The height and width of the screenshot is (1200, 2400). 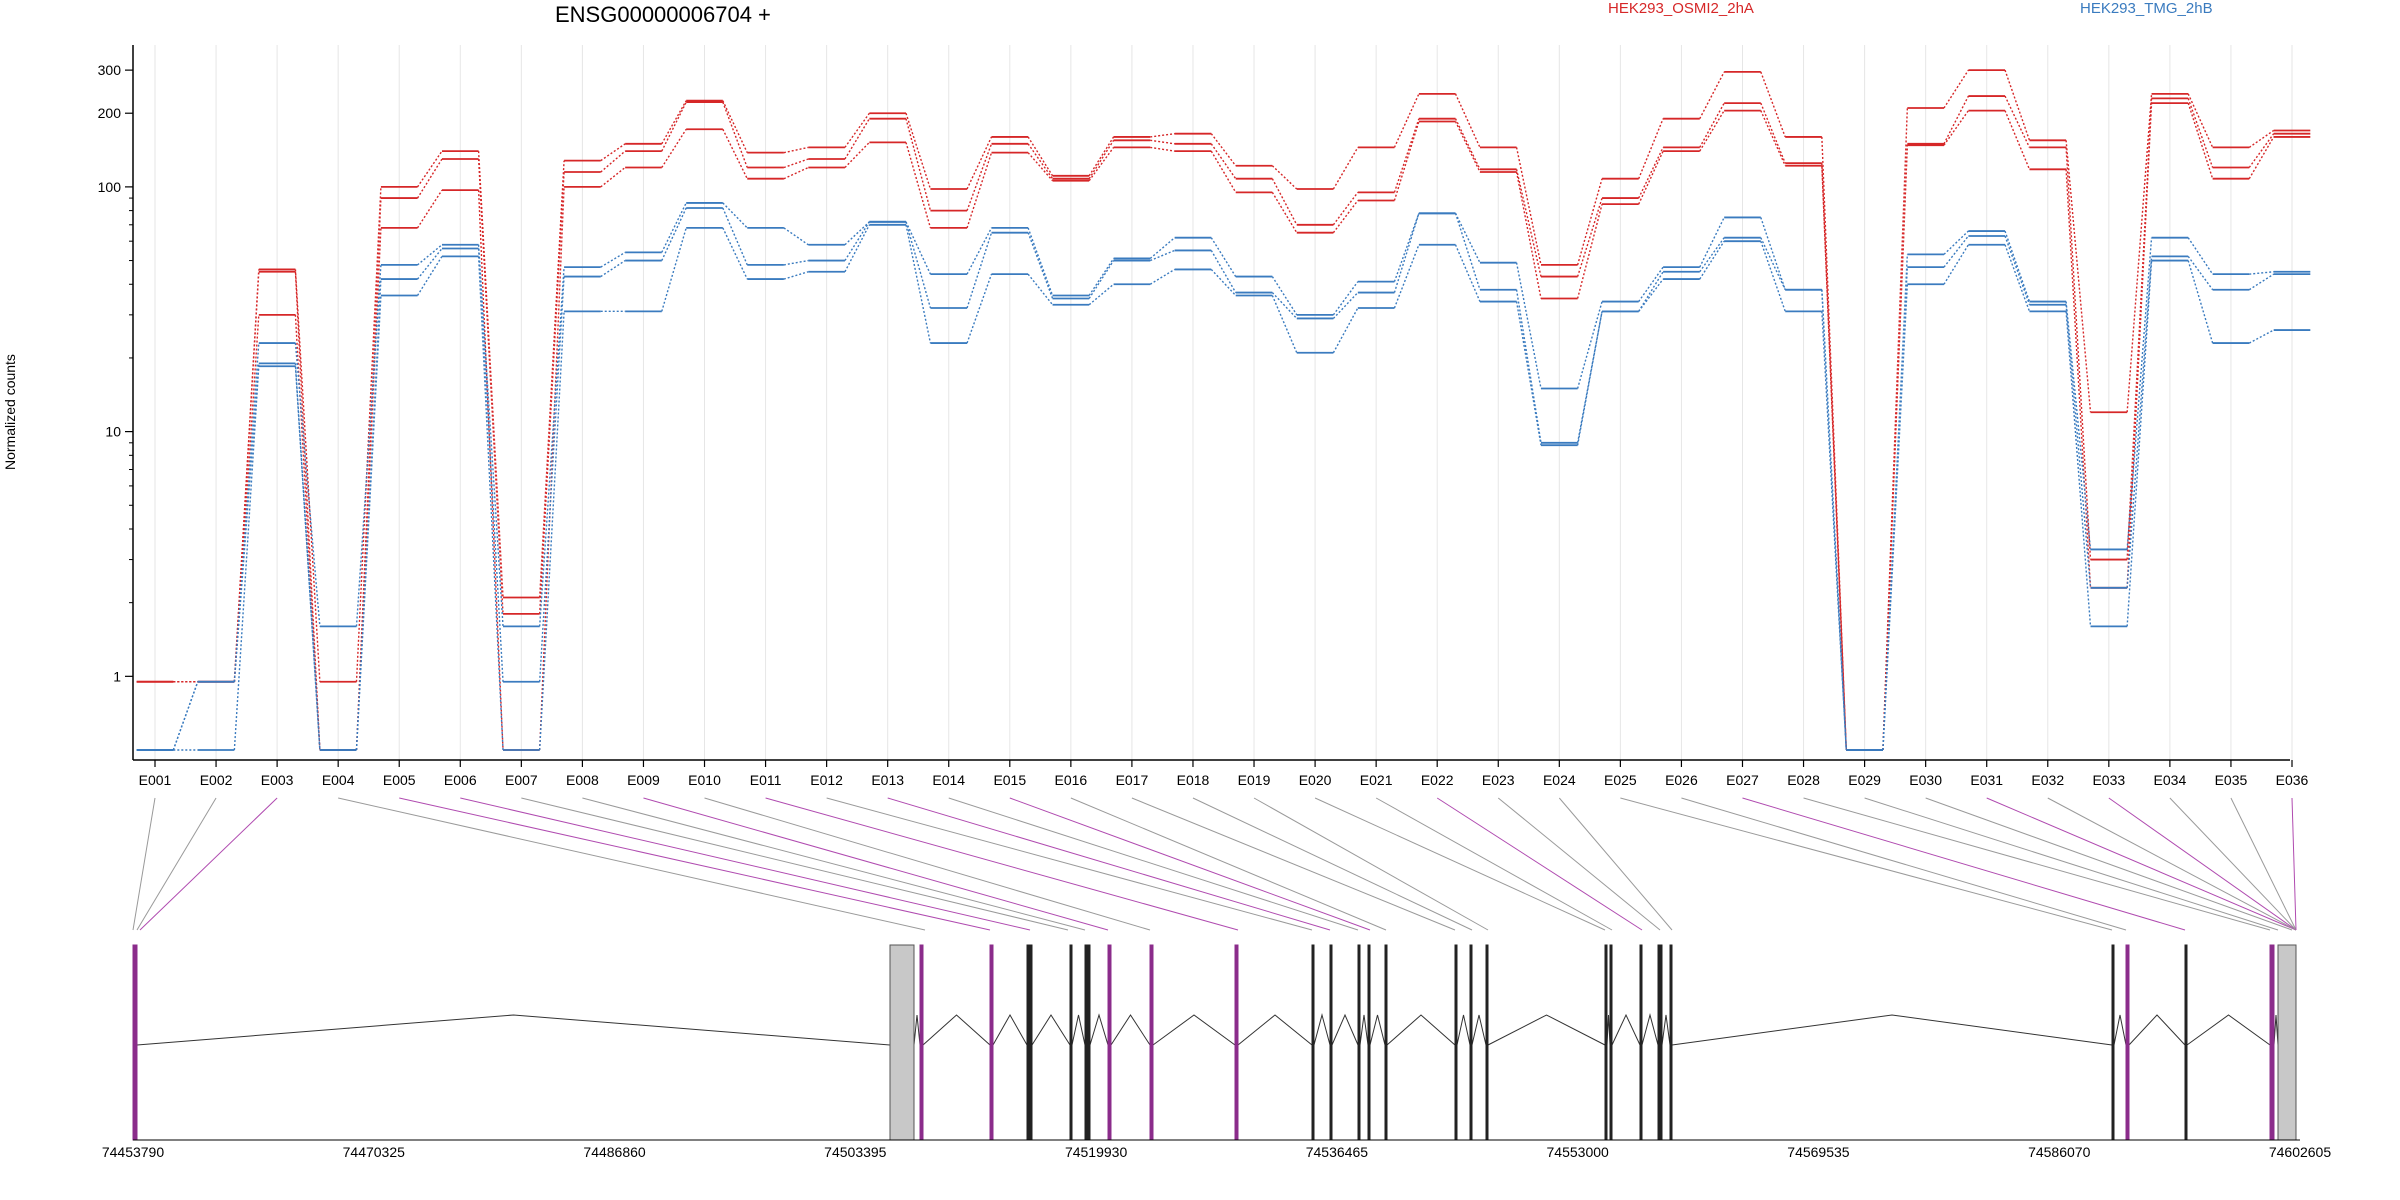 What do you see at coordinates (110, 113) in the screenshot?
I see `y-tick-label: 200` at bounding box center [110, 113].